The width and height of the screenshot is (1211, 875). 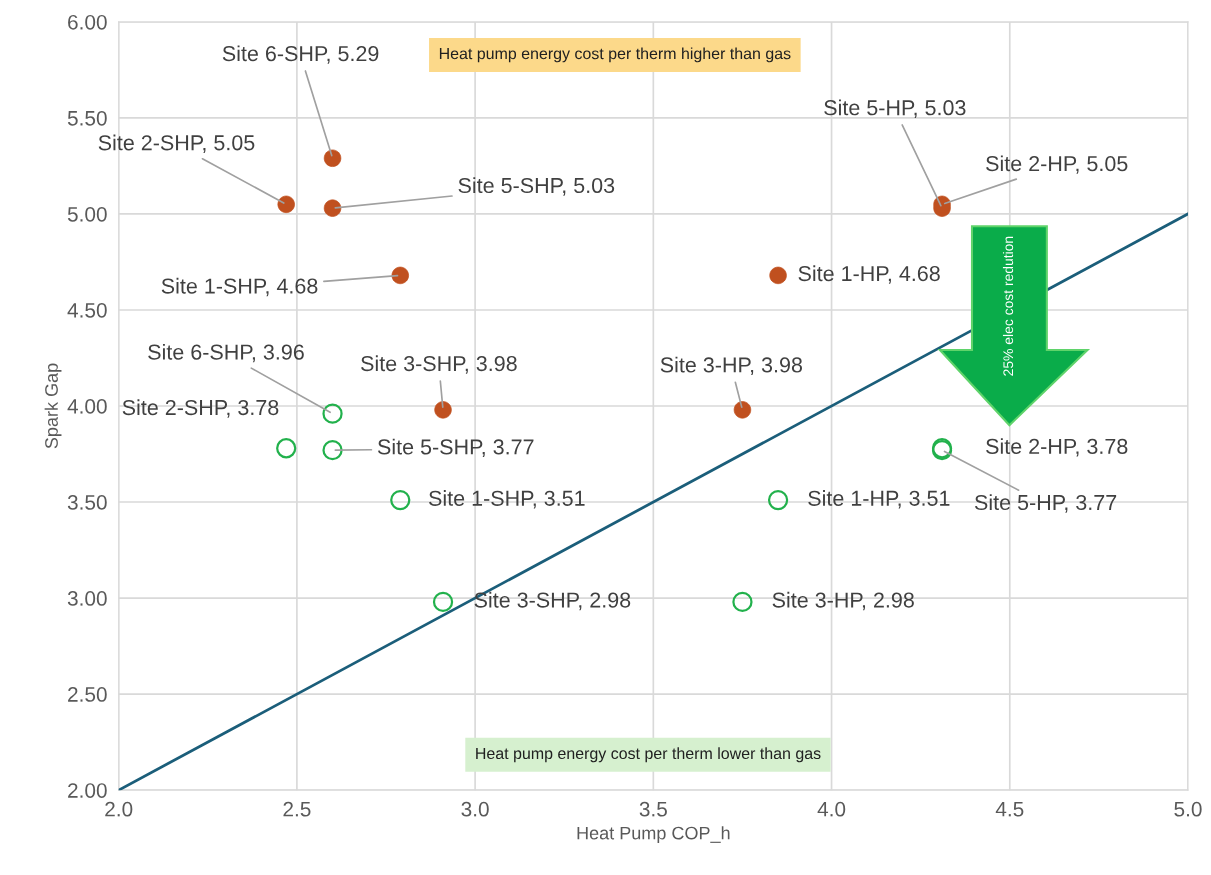 What do you see at coordinates (297, 809) in the screenshot?
I see `x-tick-label: 2.5` at bounding box center [297, 809].